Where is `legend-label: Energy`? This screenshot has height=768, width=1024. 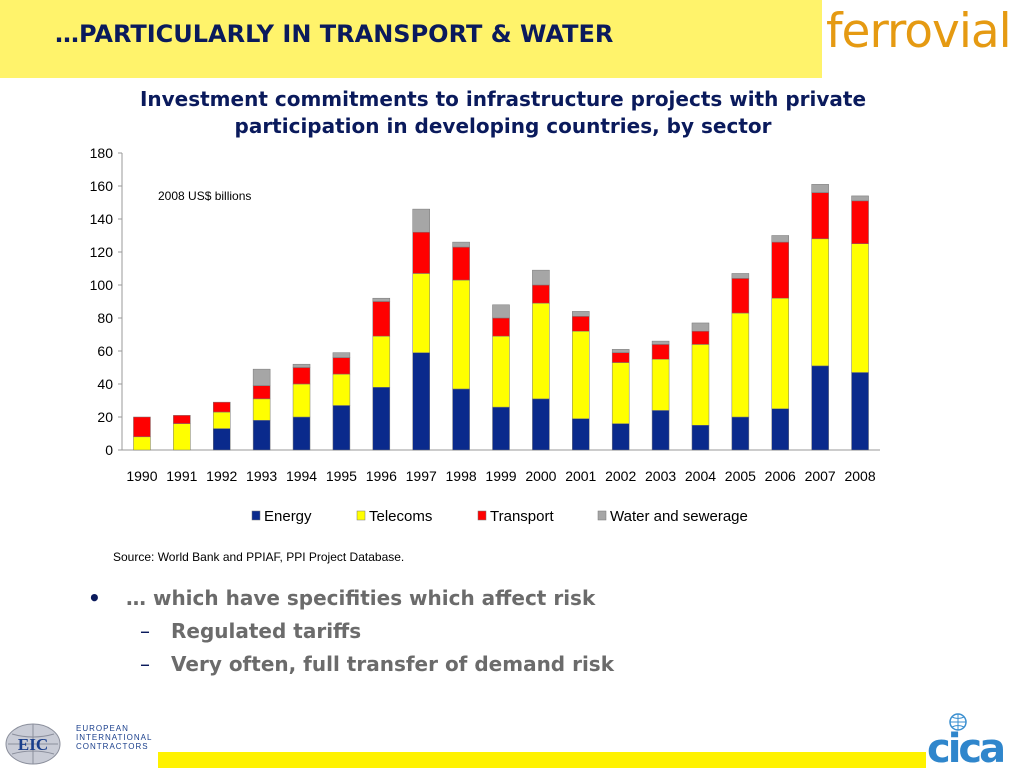
legend-label: Energy is located at coordinates (288, 516).